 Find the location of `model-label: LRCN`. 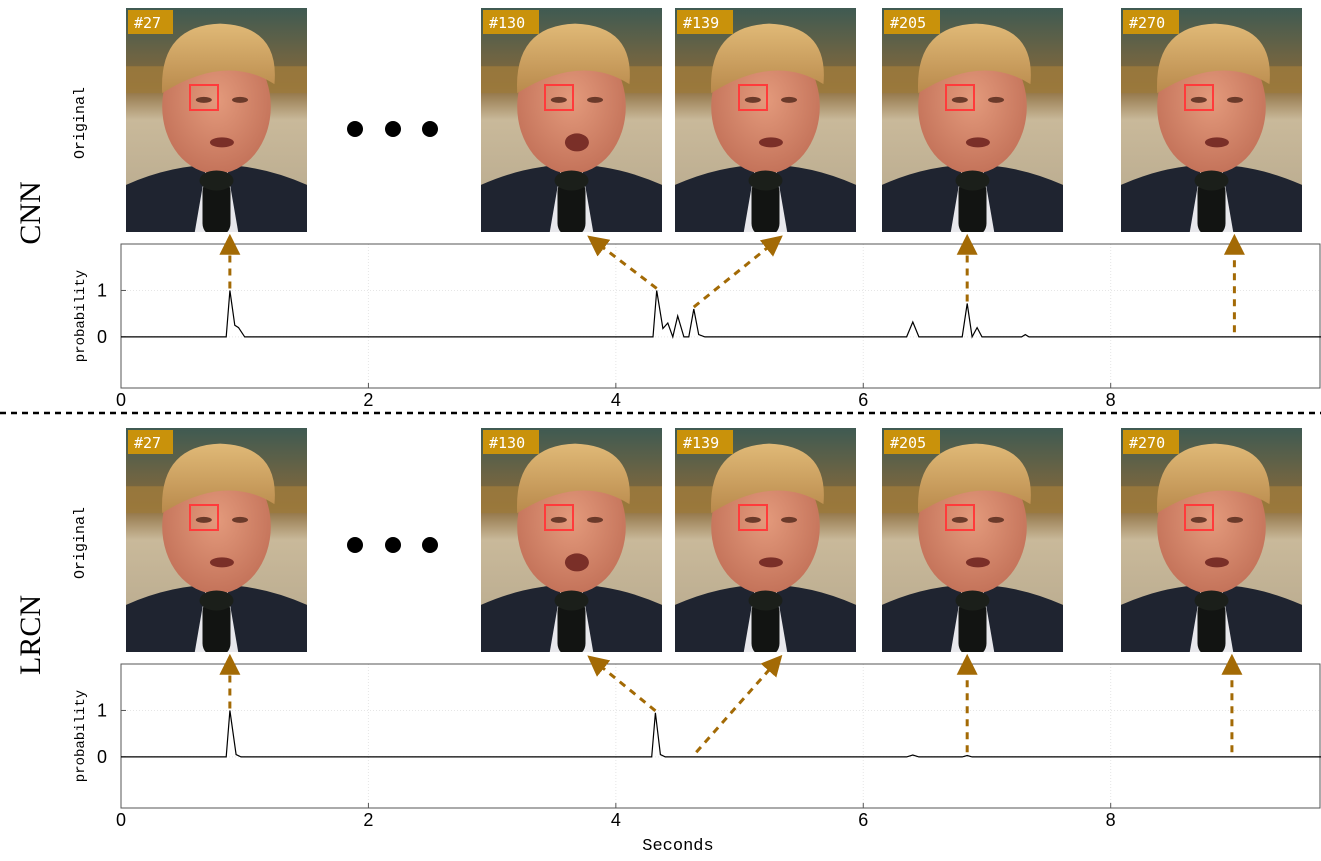

model-label: LRCN is located at coordinates (30, 635).